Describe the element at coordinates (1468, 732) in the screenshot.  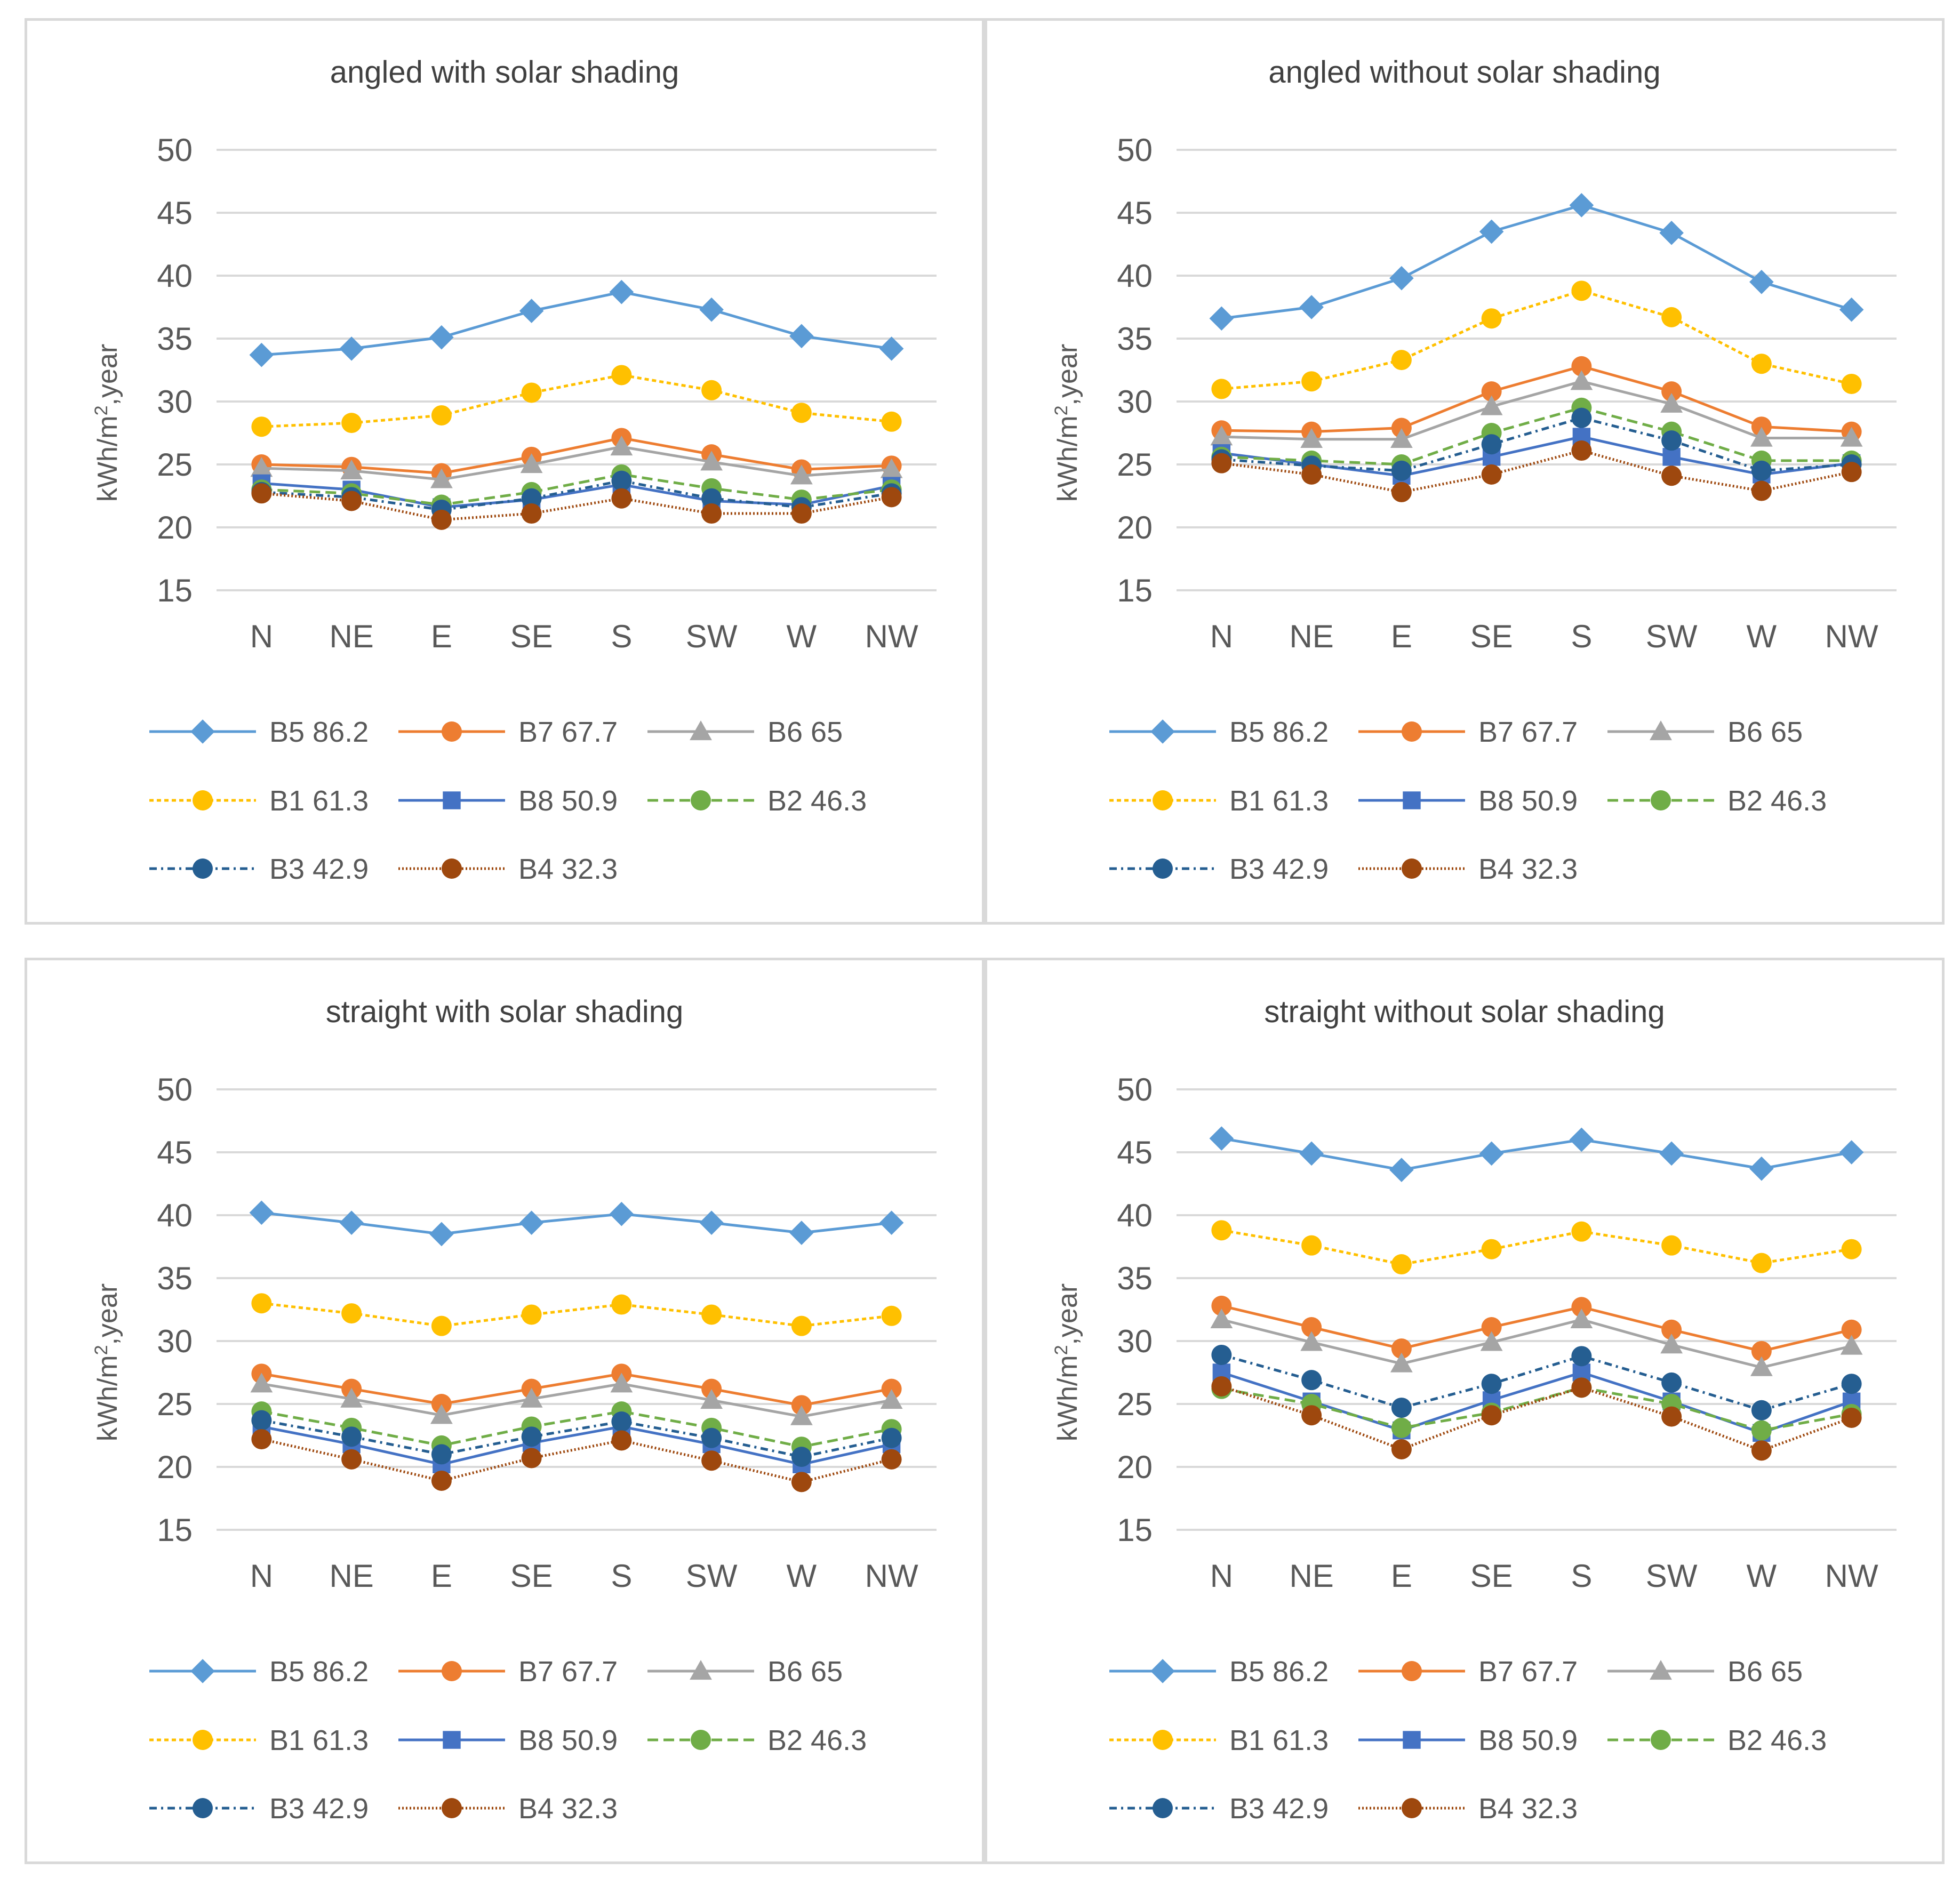
I see `legend-item-b7-67-7: B7 67.7` at that location.